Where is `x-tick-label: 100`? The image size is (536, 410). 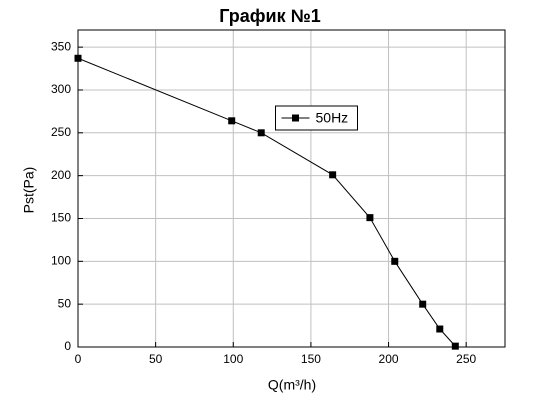
x-tick-label: 100 is located at coordinates (233, 359).